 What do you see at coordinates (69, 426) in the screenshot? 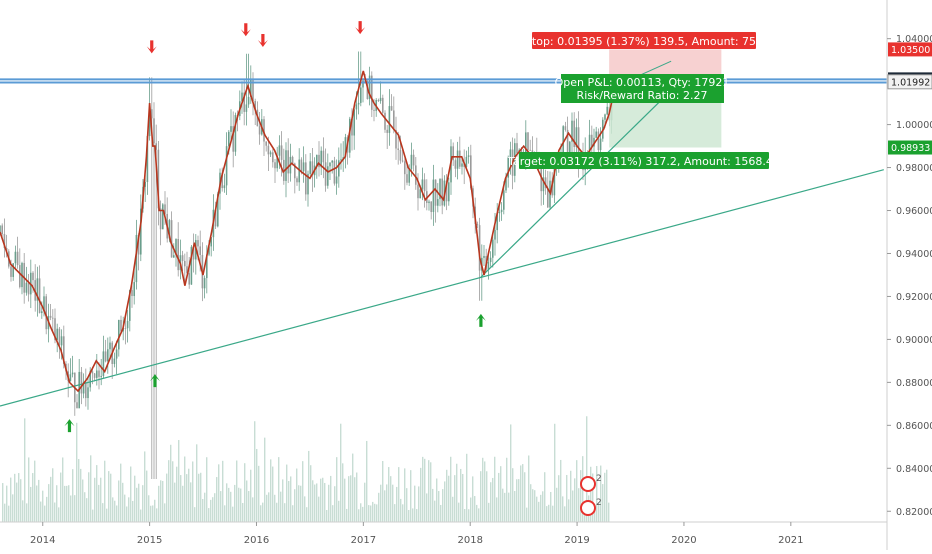
I see `up-arrow-icon` at bounding box center [69, 426].